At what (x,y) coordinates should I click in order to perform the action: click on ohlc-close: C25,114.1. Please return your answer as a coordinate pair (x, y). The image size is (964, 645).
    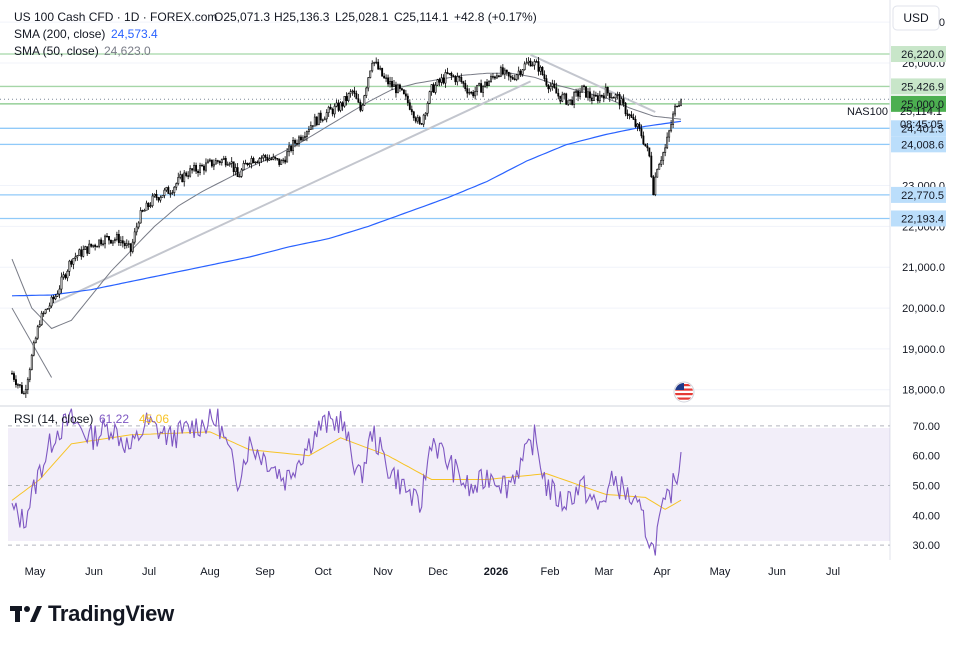
    Looking at the image, I should click on (421, 17).